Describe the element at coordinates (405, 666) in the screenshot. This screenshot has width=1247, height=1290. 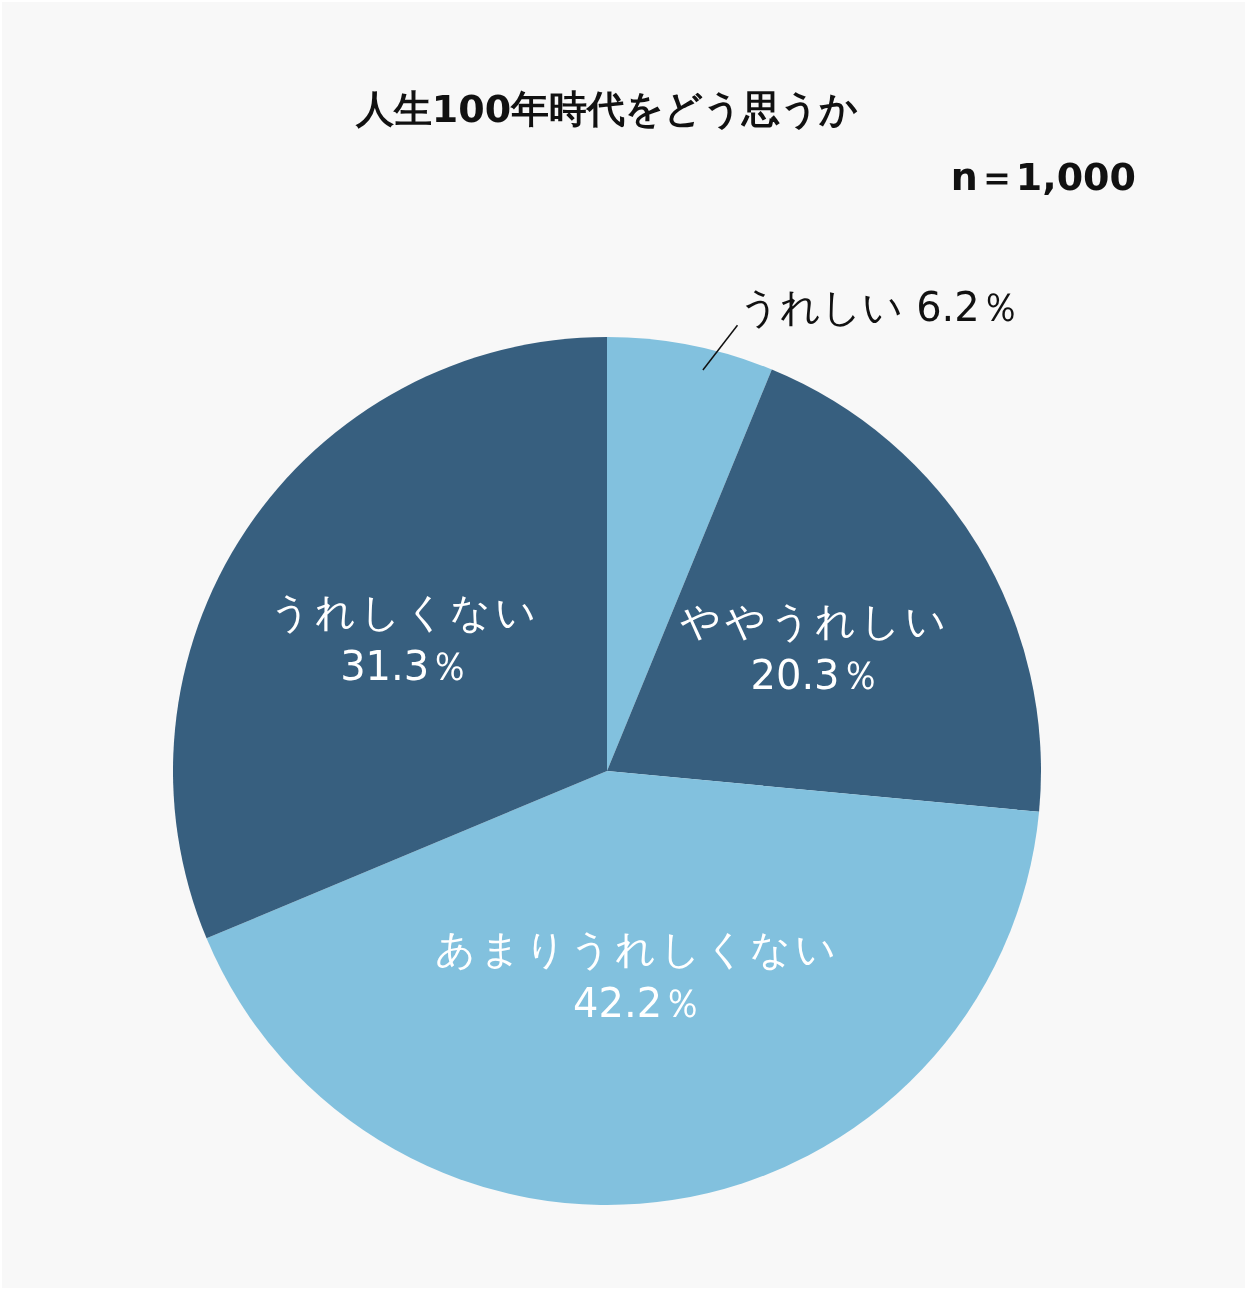
I see `data-label: 31.3％` at that location.